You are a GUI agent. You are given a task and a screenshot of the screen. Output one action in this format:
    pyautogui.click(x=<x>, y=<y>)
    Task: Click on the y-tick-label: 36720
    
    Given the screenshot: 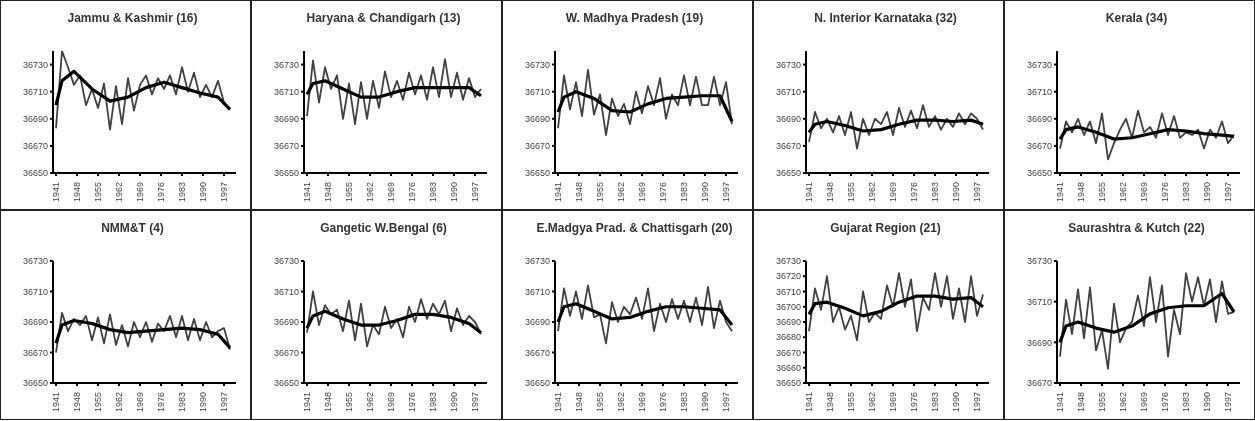 What is the action you would take?
    pyautogui.click(x=788, y=276)
    